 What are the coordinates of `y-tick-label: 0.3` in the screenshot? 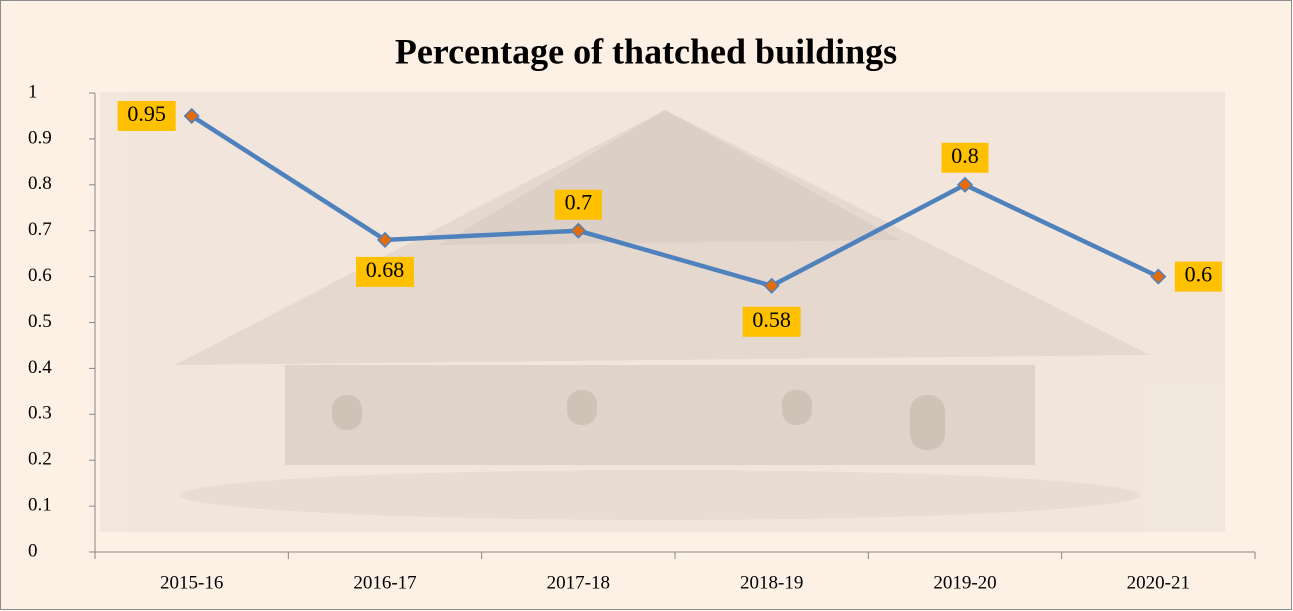 It's located at (40, 413).